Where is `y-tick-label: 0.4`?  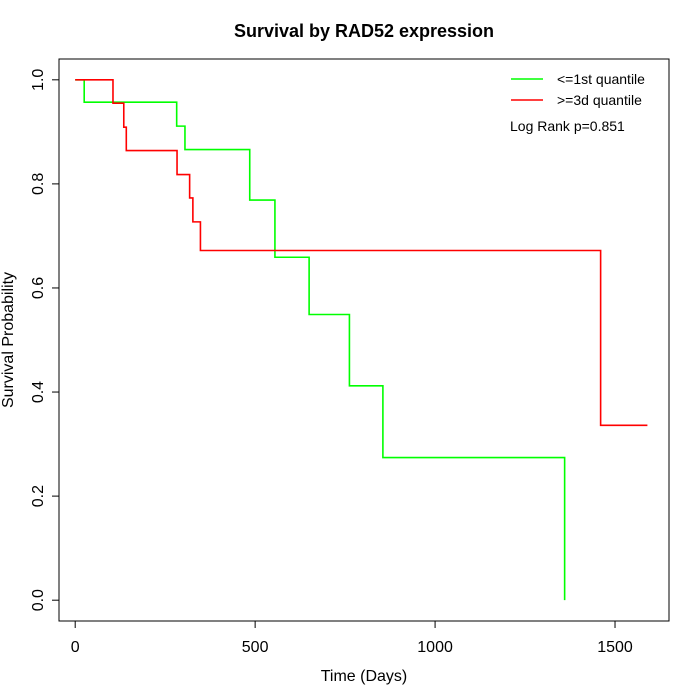
y-tick-label: 0.4 is located at coordinates (38, 392).